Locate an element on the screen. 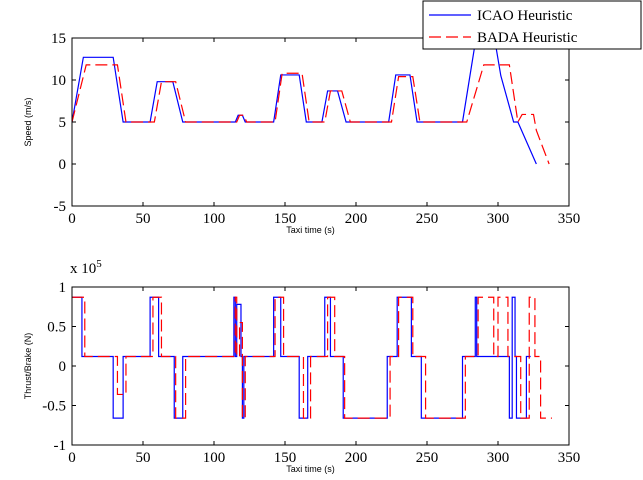 This screenshot has width=643, height=480. legend: ICAO Heuristic BADA Heuristic is located at coordinates (532, 25).